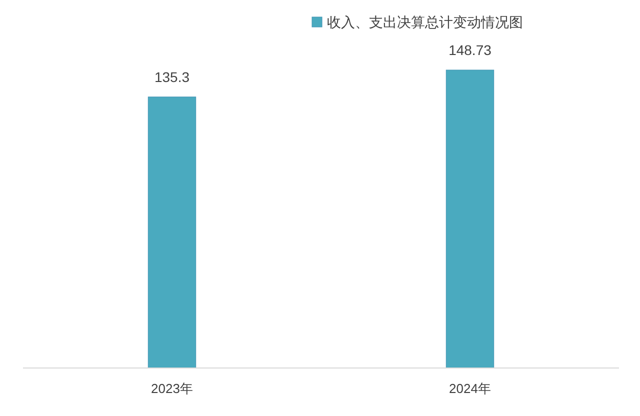 This screenshot has width=640, height=416. What do you see at coordinates (417, 22) in the screenshot?
I see `legend: 收入、支出决算总计变动情况图` at bounding box center [417, 22].